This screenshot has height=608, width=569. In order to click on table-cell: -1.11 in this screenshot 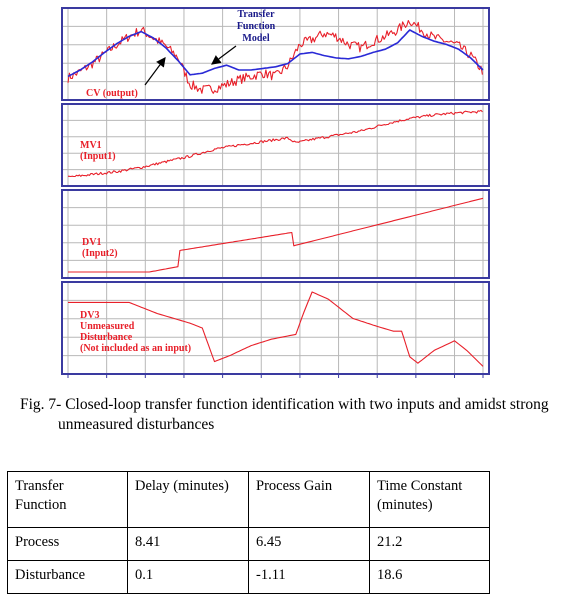, I will do `click(309, 577)`.